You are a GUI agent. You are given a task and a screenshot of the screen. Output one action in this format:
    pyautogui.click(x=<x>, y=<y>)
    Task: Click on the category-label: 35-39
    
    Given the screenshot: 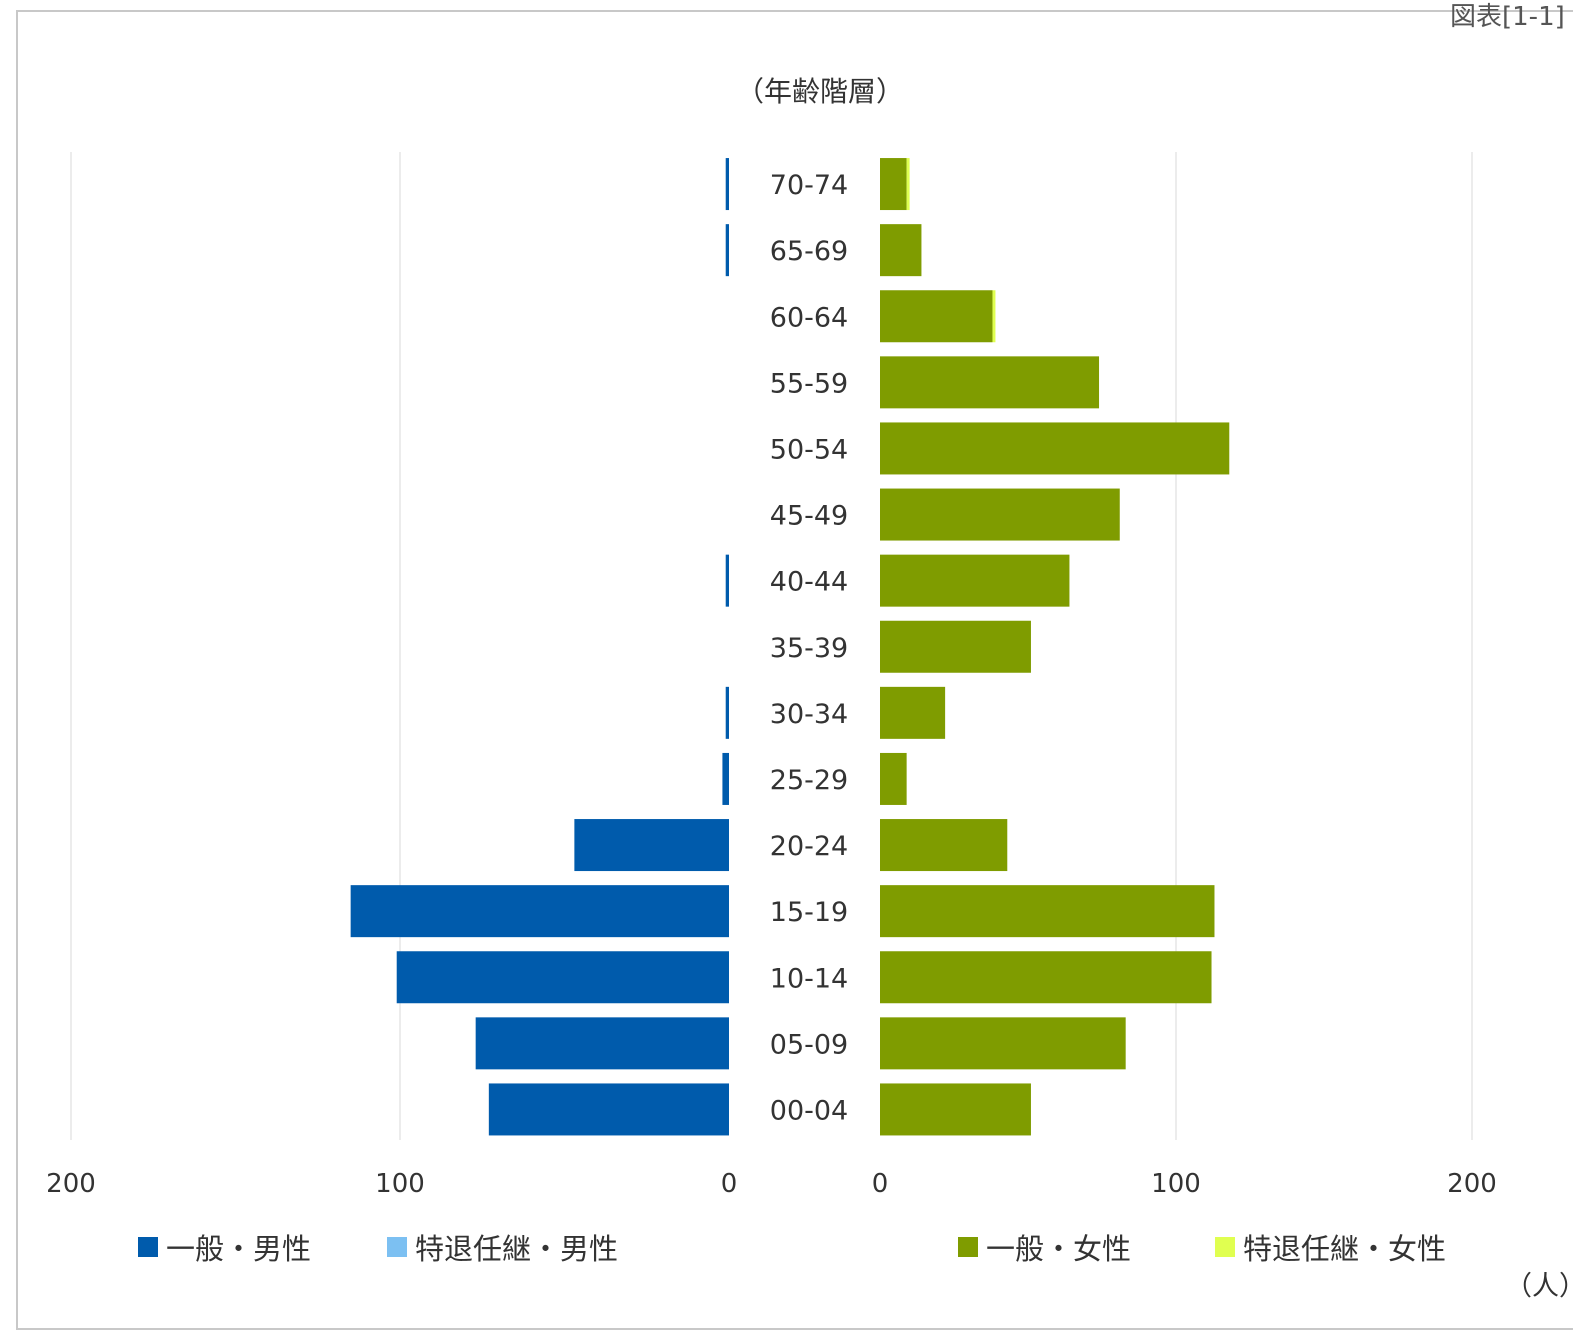 What is the action you would take?
    pyautogui.click(x=809, y=648)
    